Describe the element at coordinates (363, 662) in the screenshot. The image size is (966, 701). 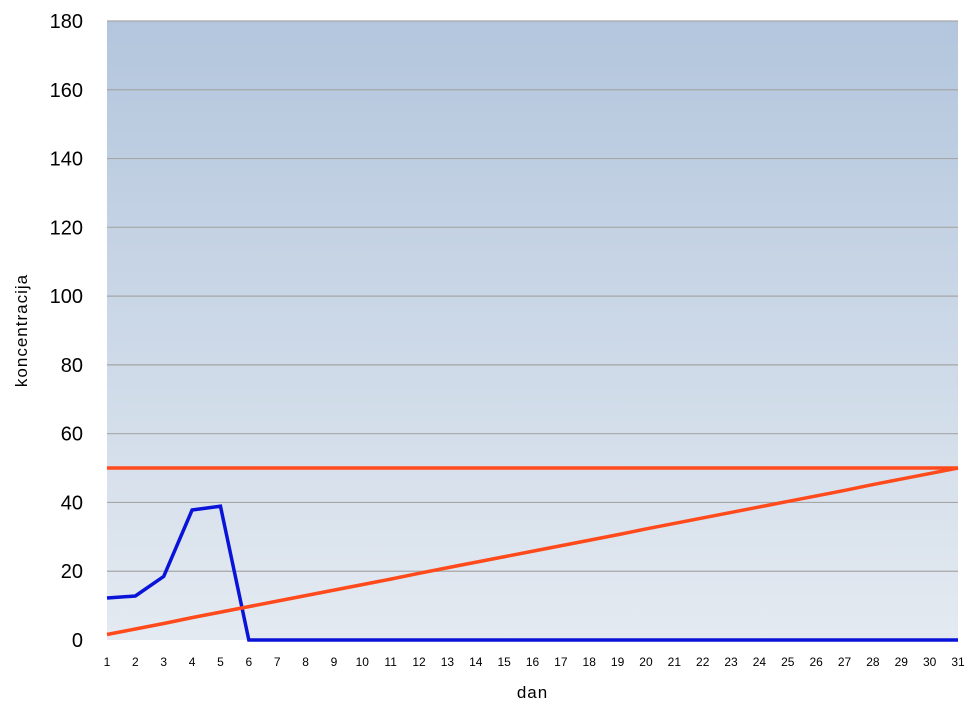
I see `x-tick-label: 10` at that location.